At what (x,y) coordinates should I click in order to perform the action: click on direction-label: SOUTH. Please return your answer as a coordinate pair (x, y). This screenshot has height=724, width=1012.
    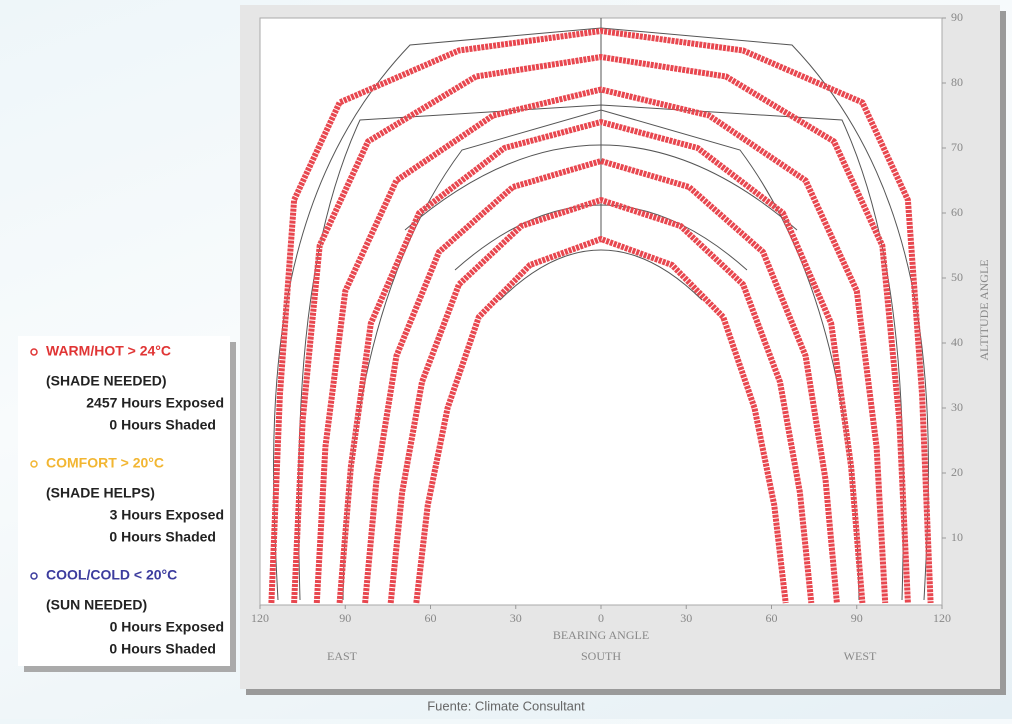
    Looking at the image, I should click on (601, 656).